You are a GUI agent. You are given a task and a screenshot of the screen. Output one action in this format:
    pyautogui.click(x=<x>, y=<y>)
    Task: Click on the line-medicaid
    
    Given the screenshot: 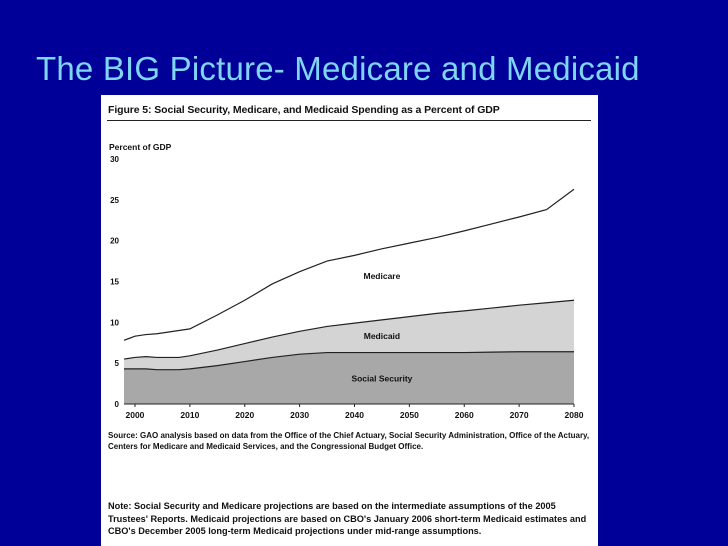 What is the action you would take?
    pyautogui.click(x=349, y=329)
    